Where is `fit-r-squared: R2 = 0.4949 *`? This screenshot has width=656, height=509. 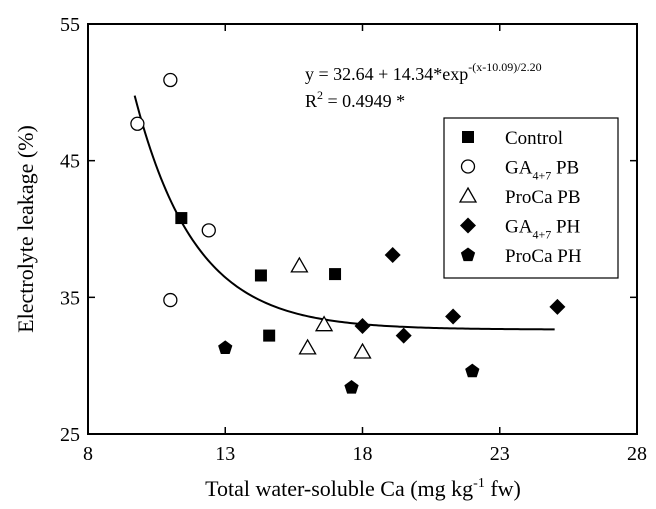 fit-r-squared: R2 = 0.4949 * is located at coordinates (355, 99).